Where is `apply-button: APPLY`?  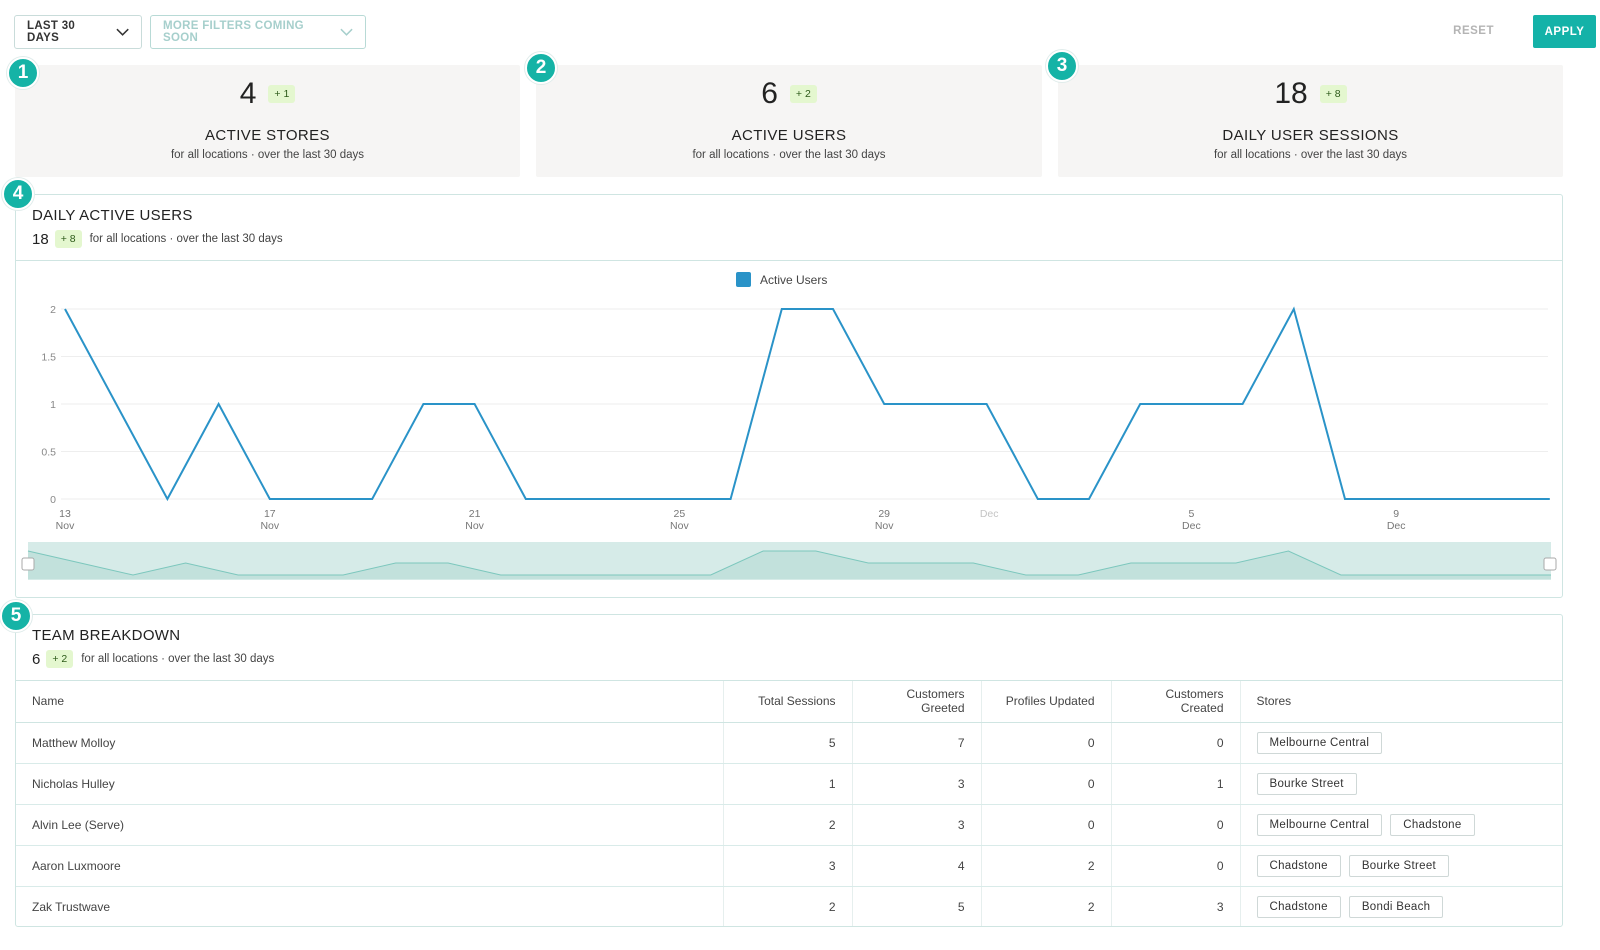
apply-button: APPLY is located at coordinates (1564, 31).